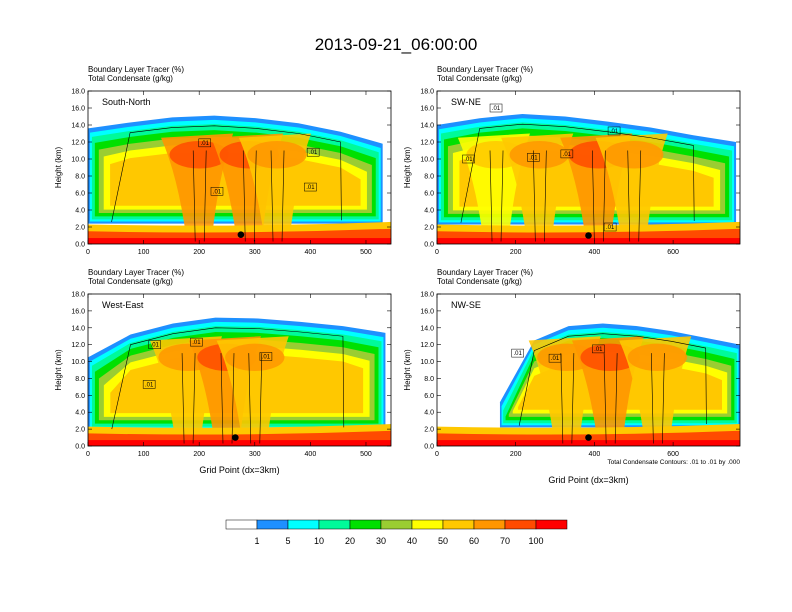  Describe the element at coordinates (80, 413) in the screenshot. I see `y-tick-label: 4.0` at that location.